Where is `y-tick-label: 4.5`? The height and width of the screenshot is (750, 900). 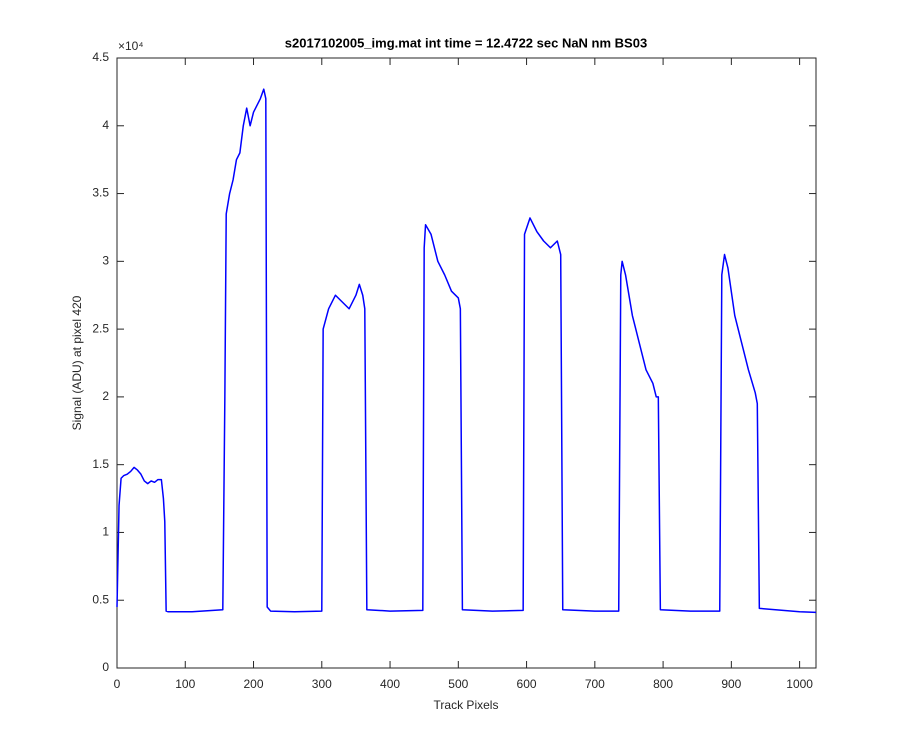
y-tick-label: 4.5 is located at coordinates (100, 57).